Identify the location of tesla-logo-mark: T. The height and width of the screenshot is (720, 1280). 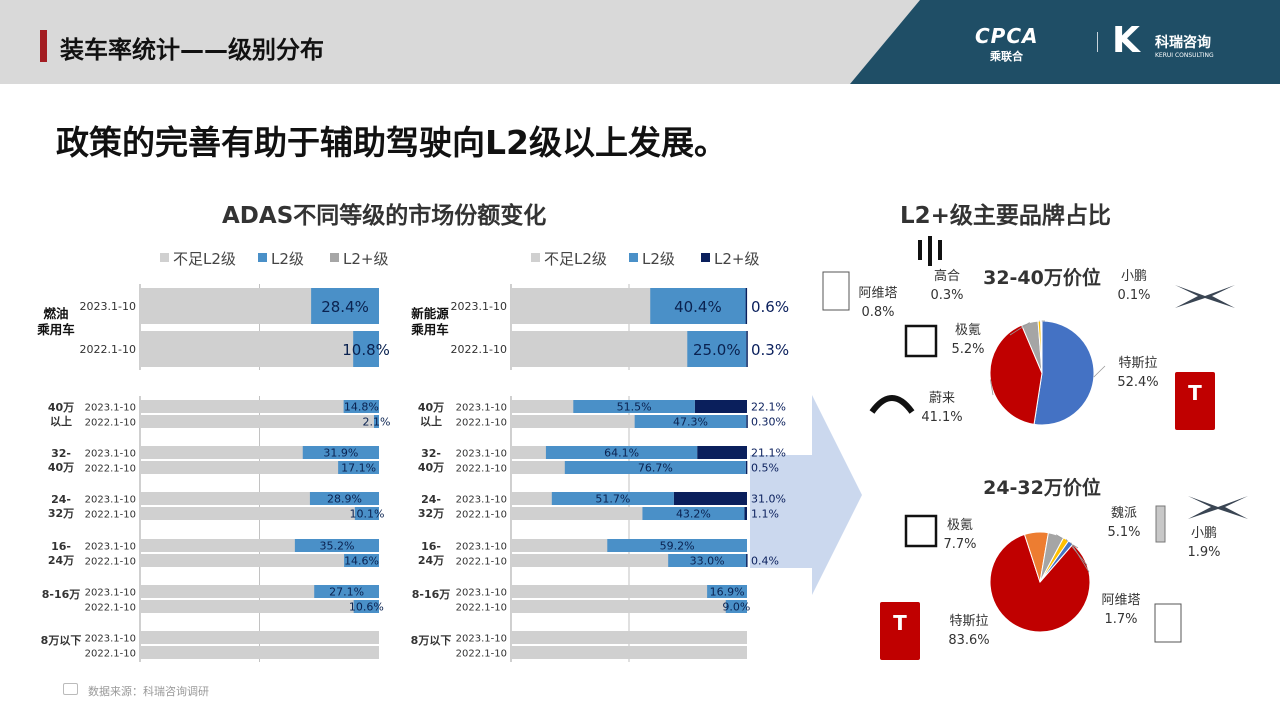
(1195, 393).